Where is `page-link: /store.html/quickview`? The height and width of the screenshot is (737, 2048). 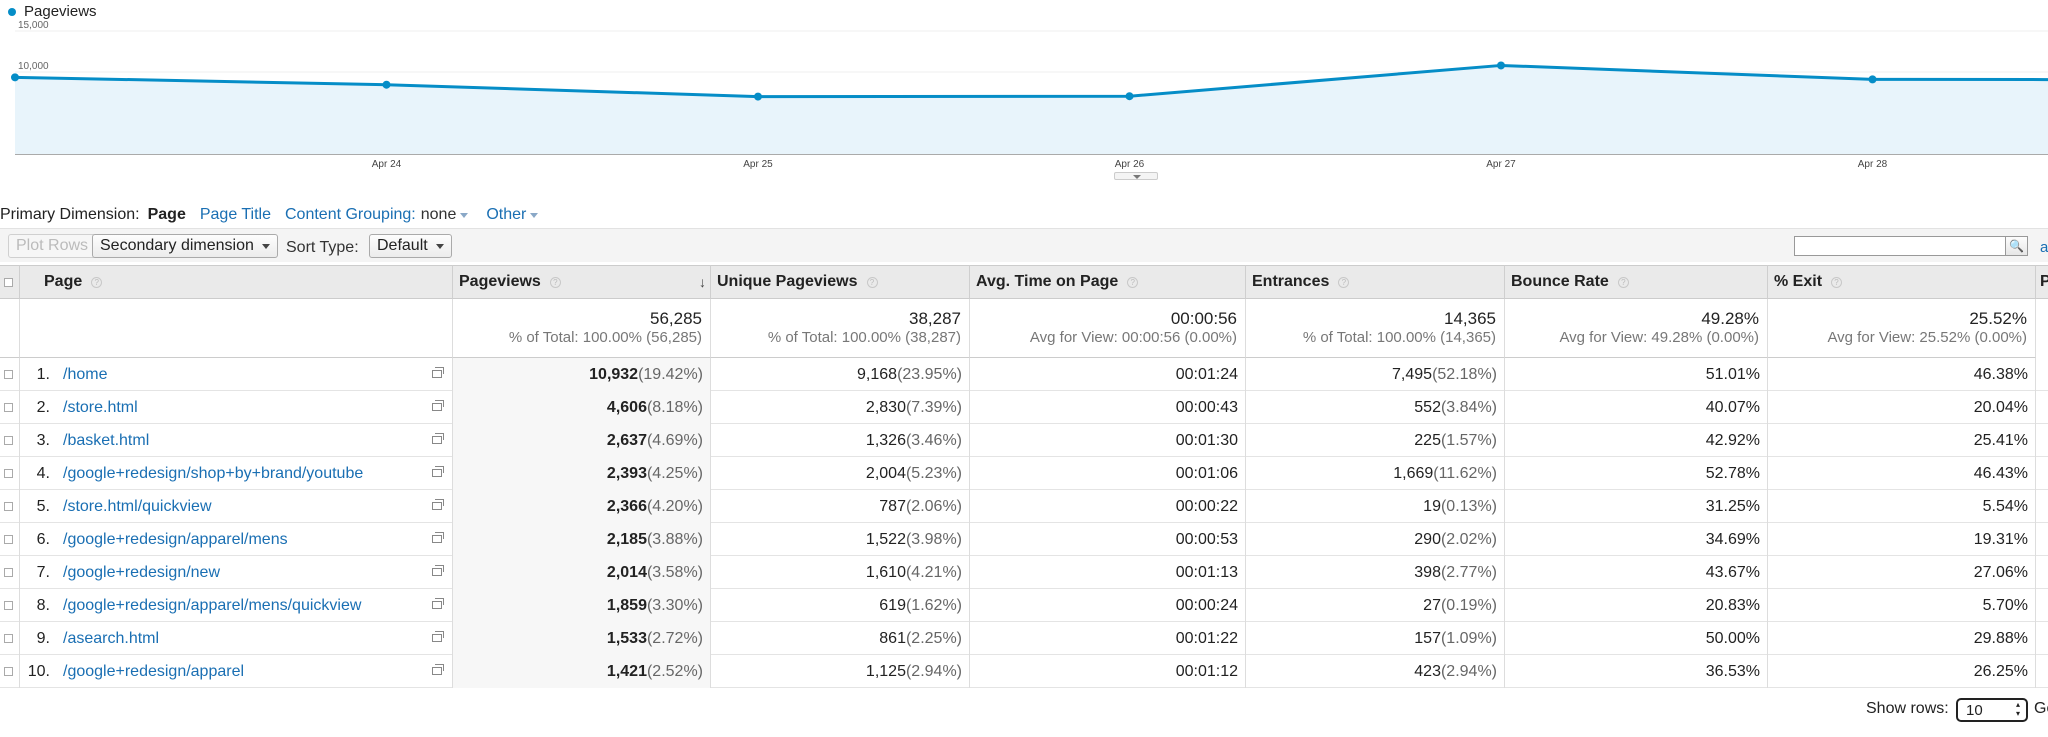
page-link: /store.html/quickview is located at coordinates (137, 506).